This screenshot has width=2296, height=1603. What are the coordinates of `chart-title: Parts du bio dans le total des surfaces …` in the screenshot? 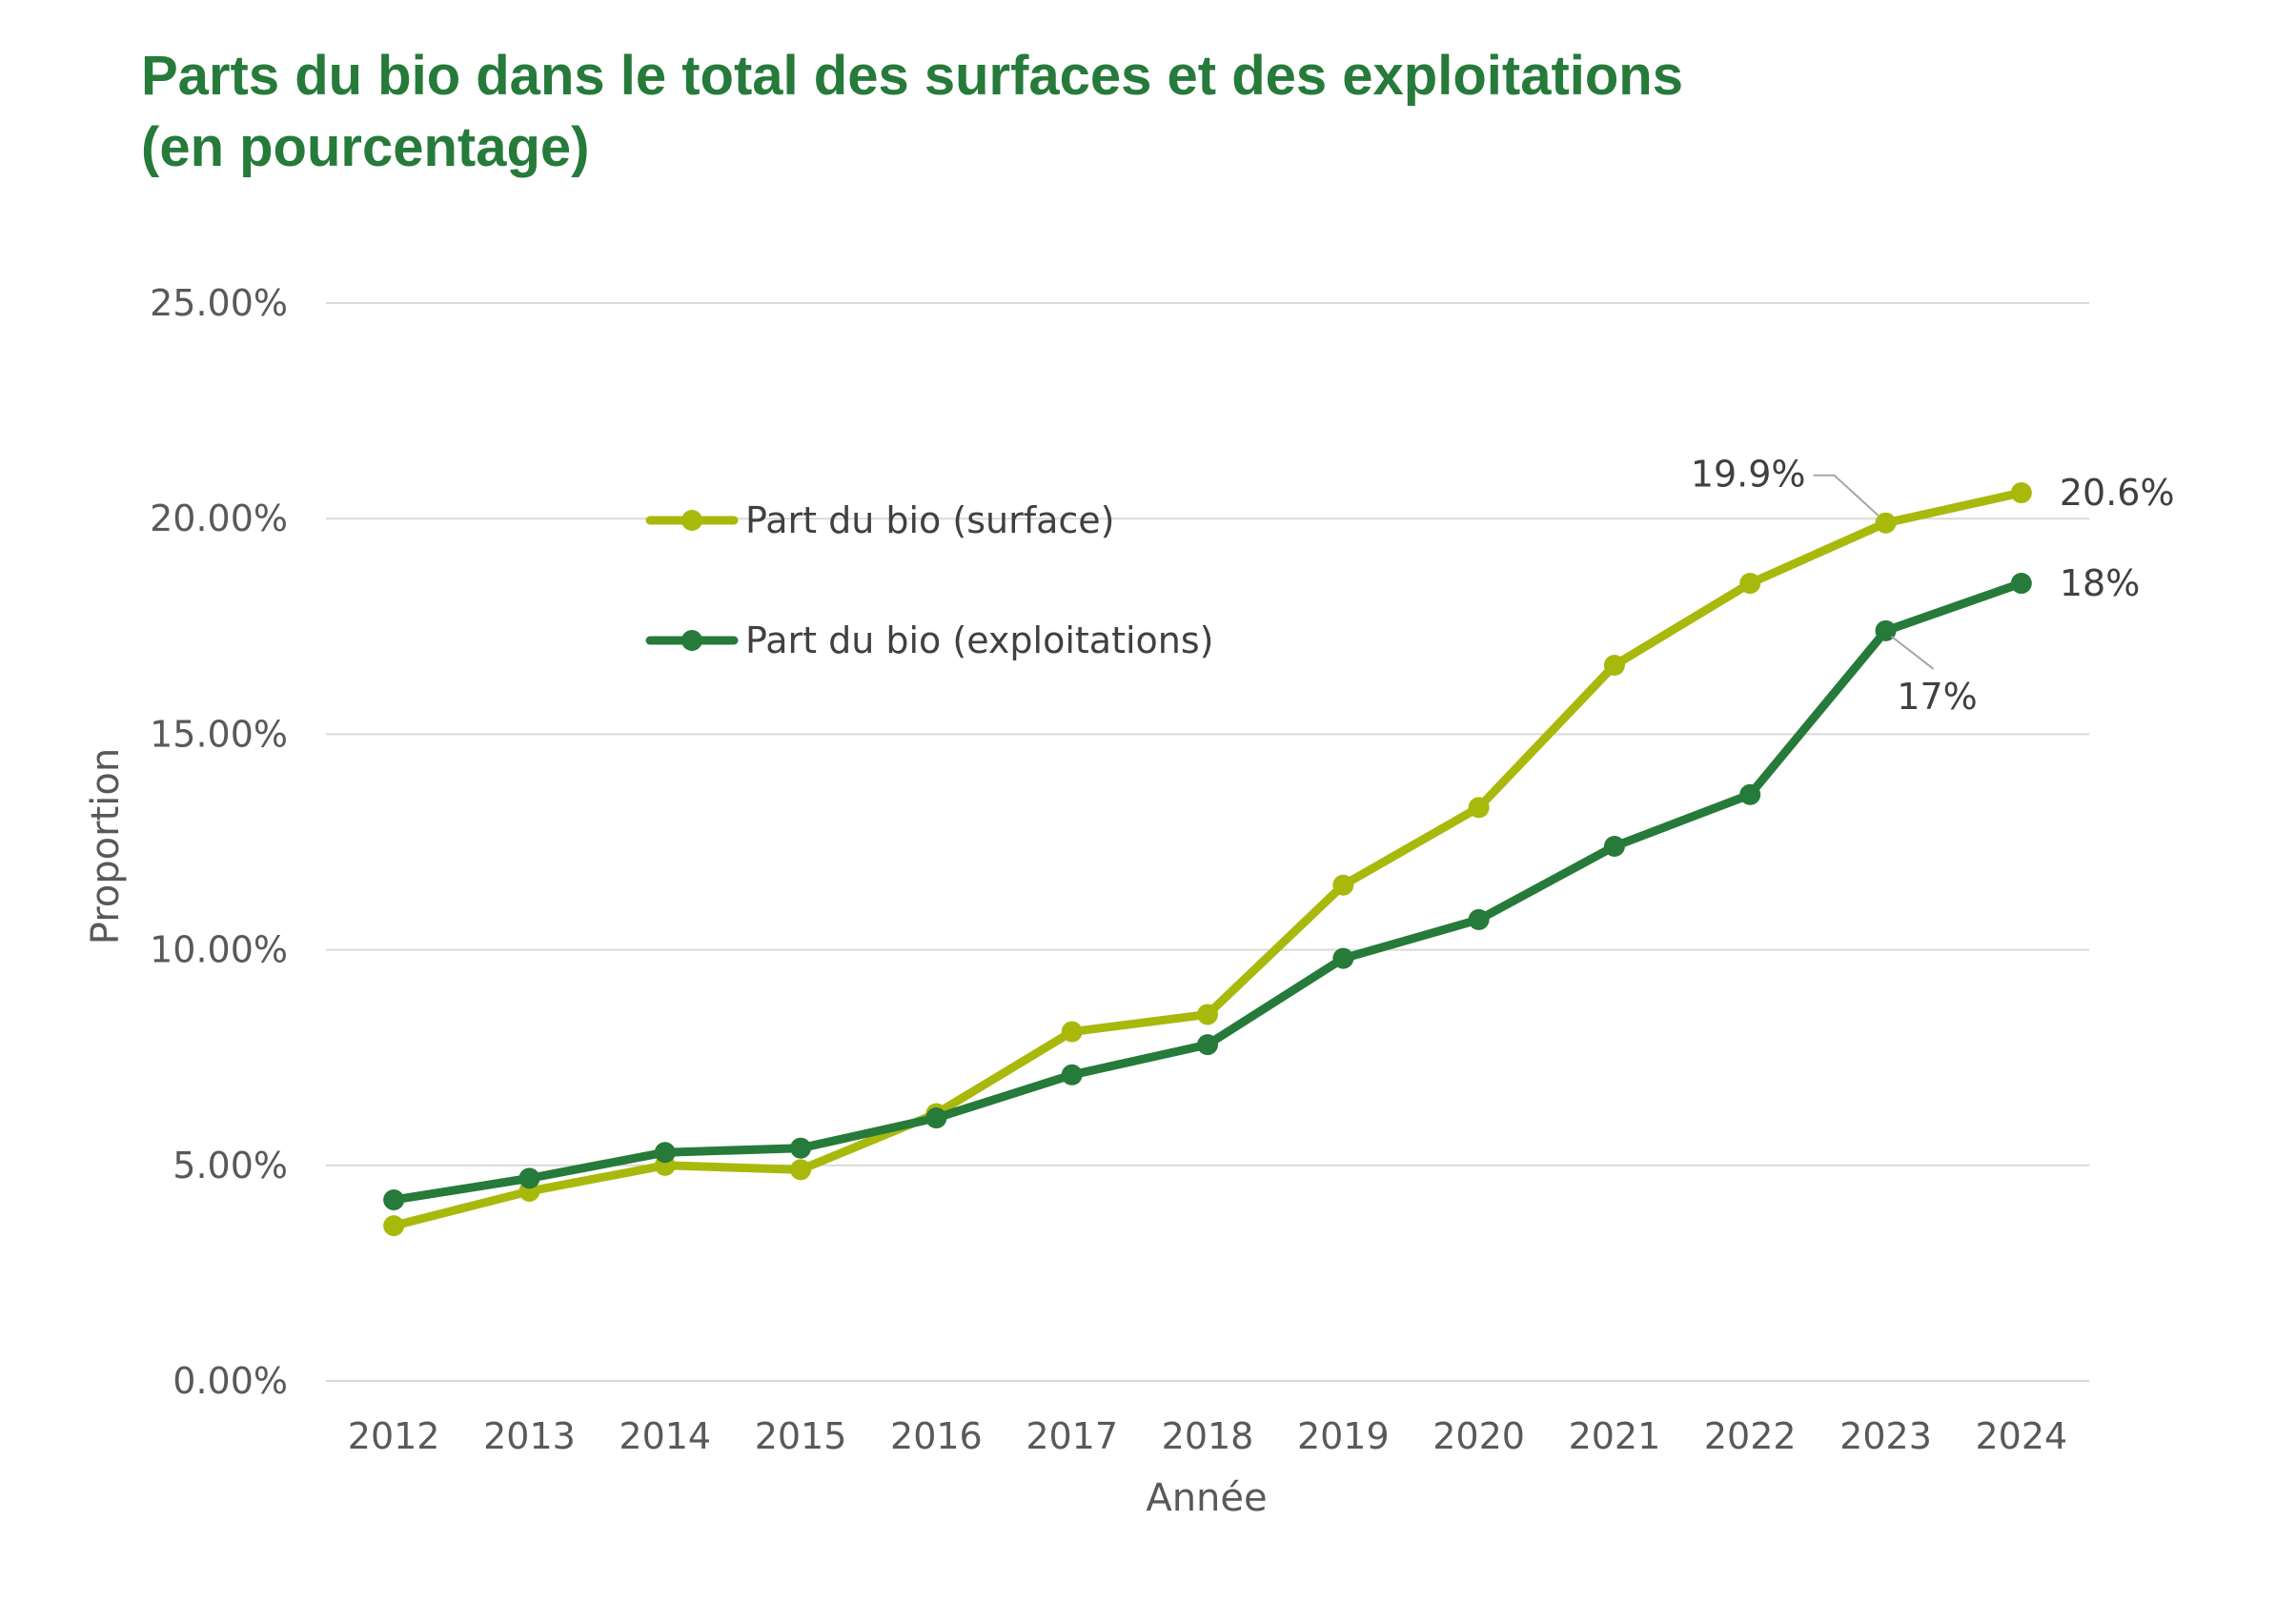 It's located at (912, 112).